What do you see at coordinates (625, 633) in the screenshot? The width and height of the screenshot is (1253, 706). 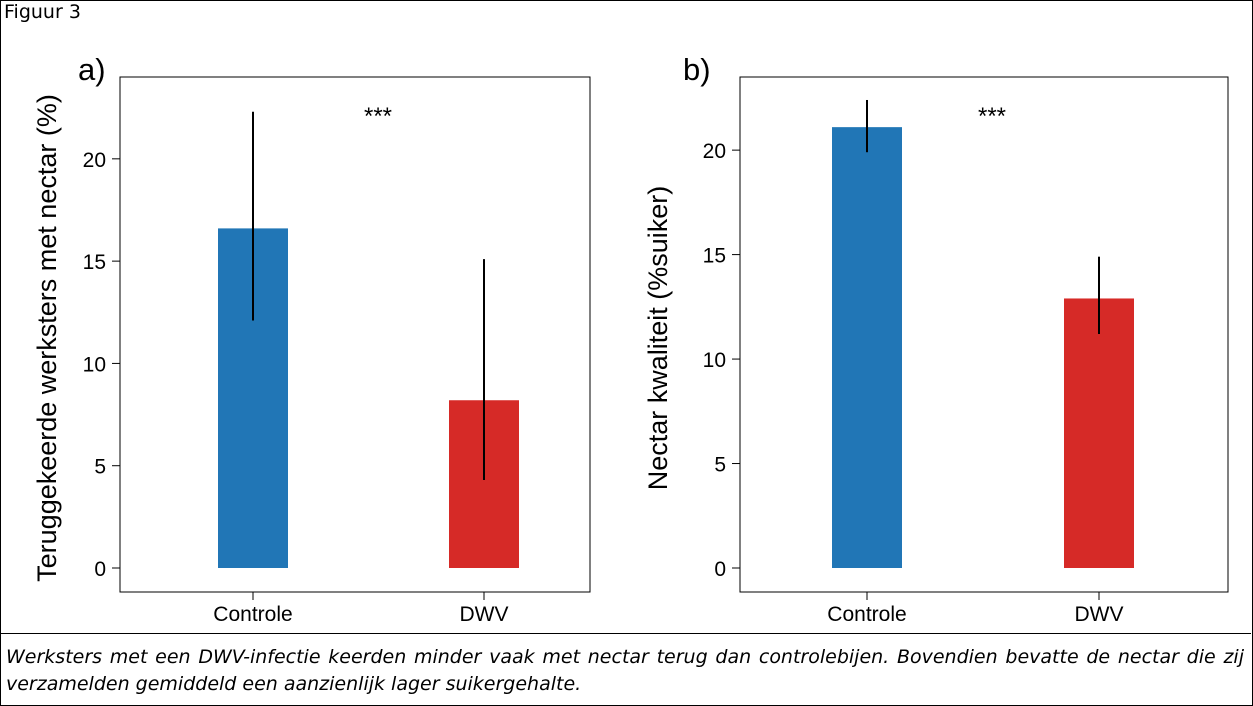 I see `caption-divider` at bounding box center [625, 633].